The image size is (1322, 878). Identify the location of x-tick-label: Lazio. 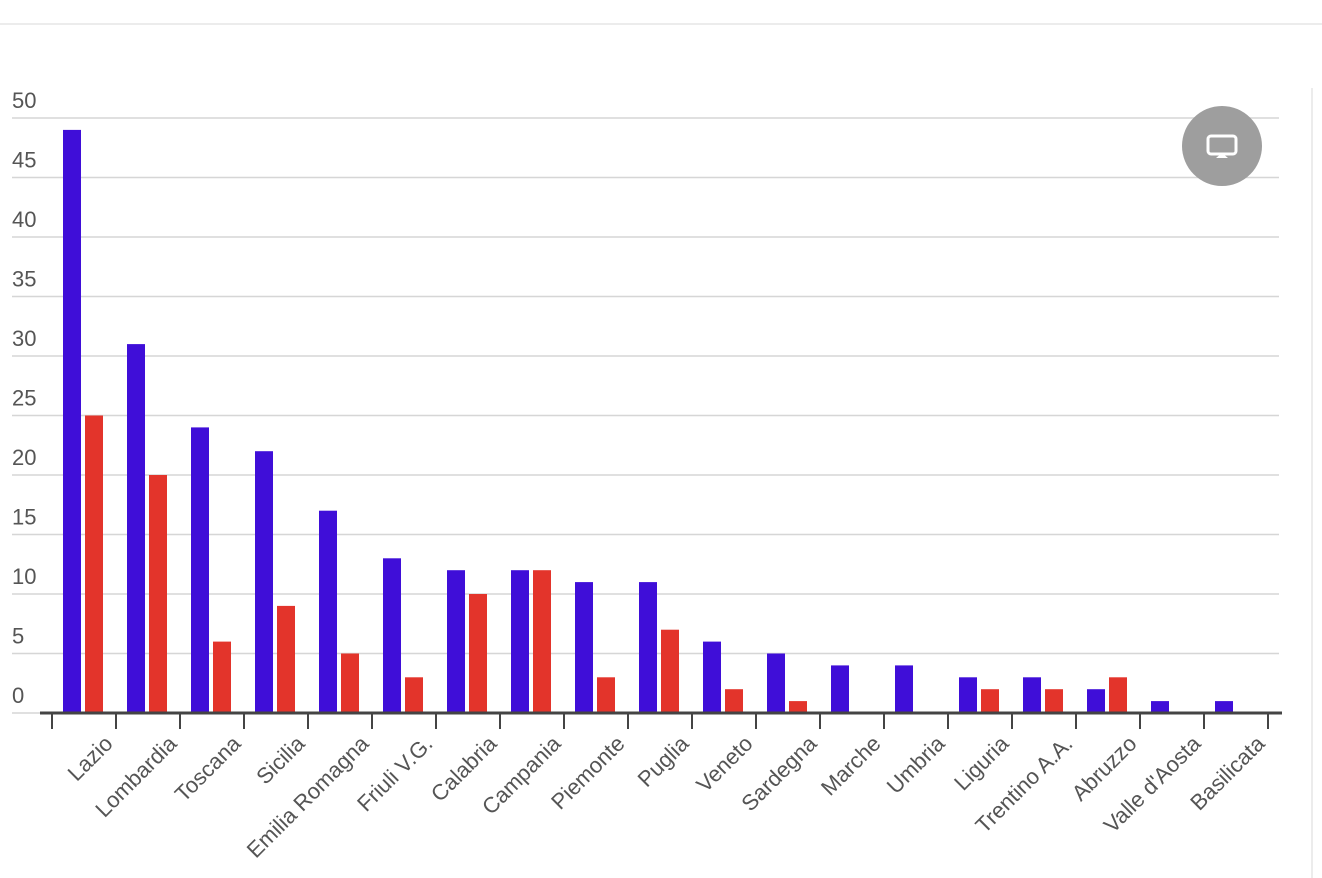
(90, 758).